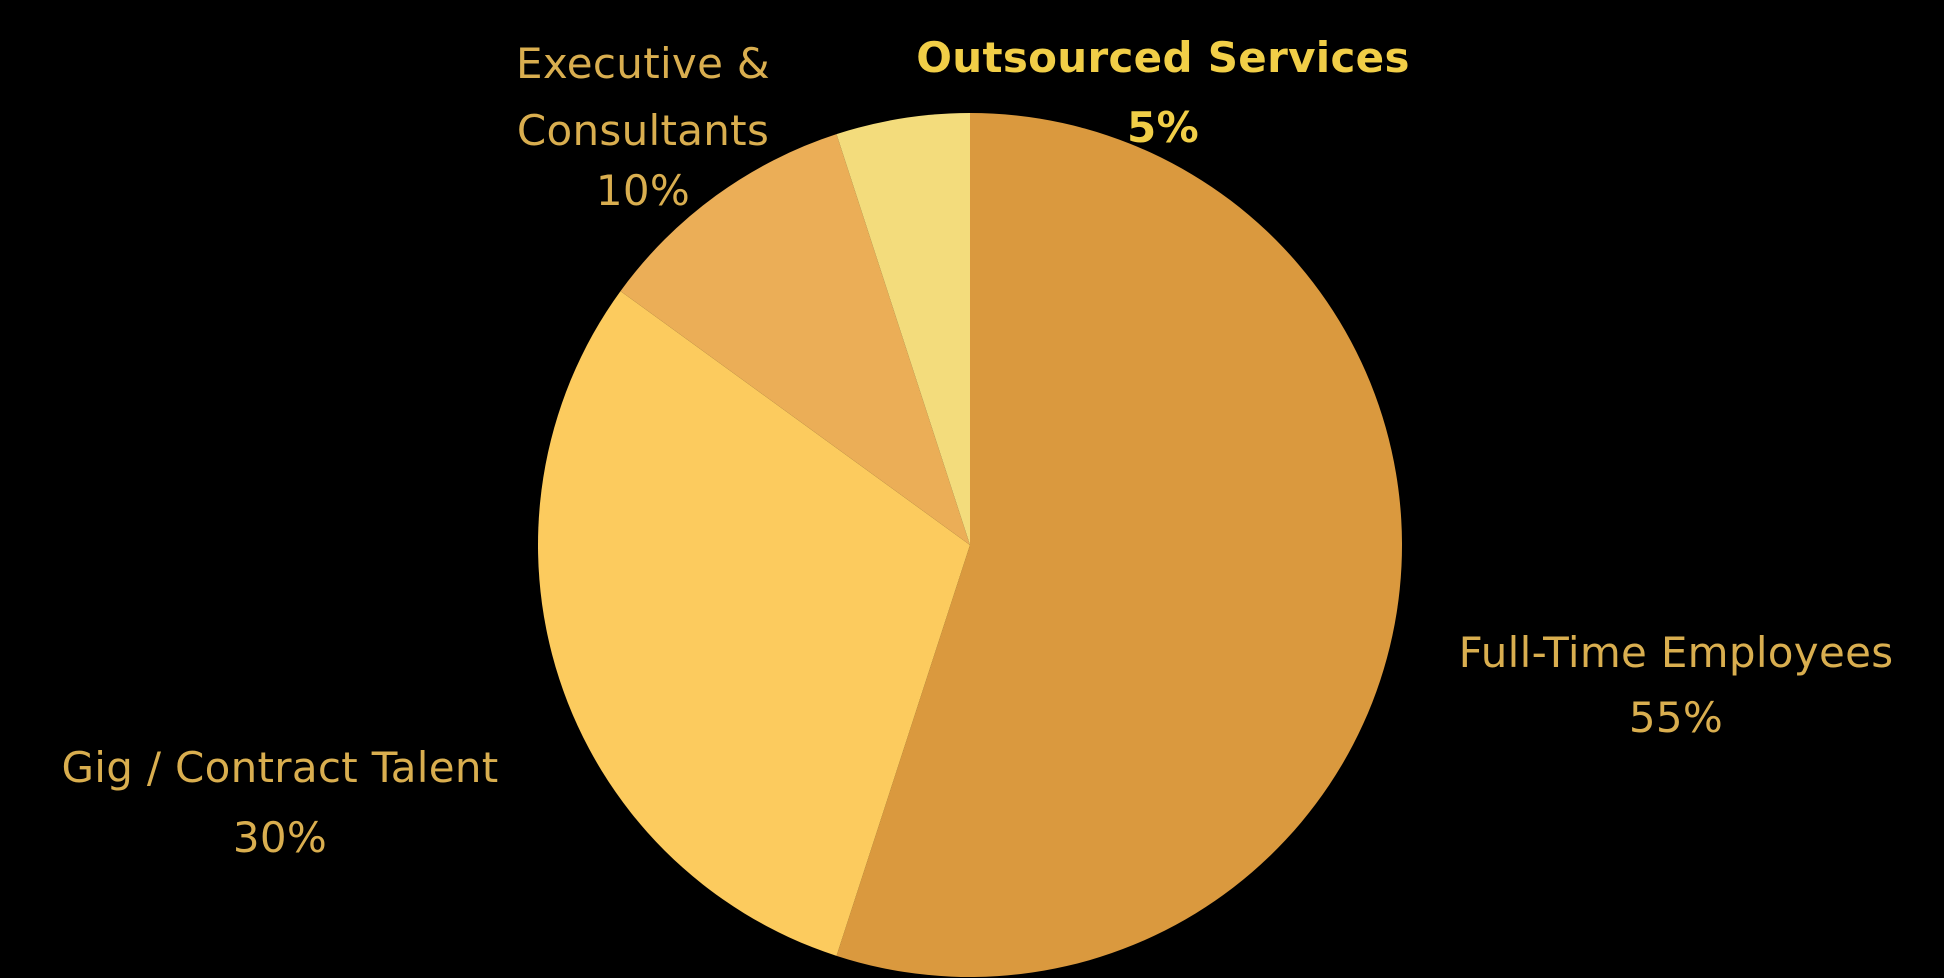 This screenshot has width=1944, height=978. What do you see at coordinates (1163, 92) in the screenshot?
I see `slice-label-group: Outsourced Services 5%` at bounding box center [1163, 92].